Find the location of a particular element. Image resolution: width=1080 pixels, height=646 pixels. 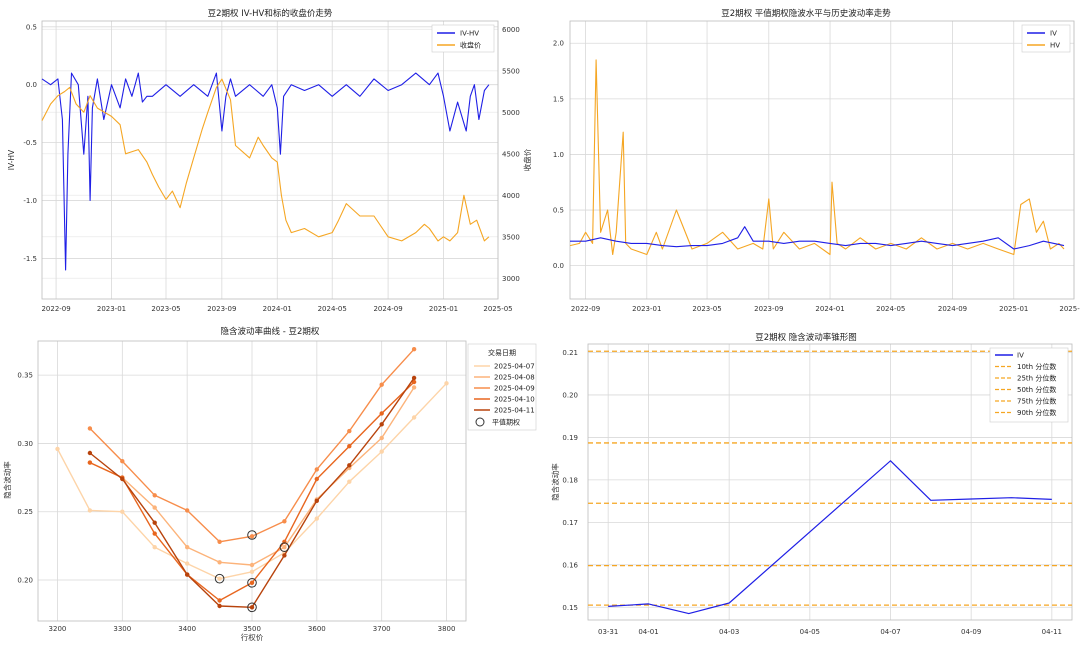

c2-y-tick-label: 0.5 is located at coordinates (558, 211).